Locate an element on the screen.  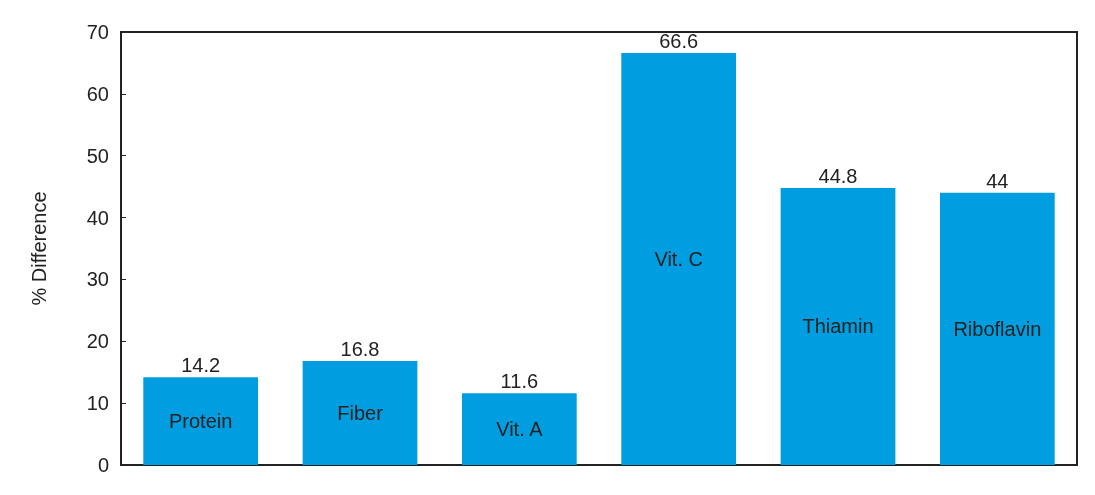
data-label: 44.8 is located at coordinates (838, 175).